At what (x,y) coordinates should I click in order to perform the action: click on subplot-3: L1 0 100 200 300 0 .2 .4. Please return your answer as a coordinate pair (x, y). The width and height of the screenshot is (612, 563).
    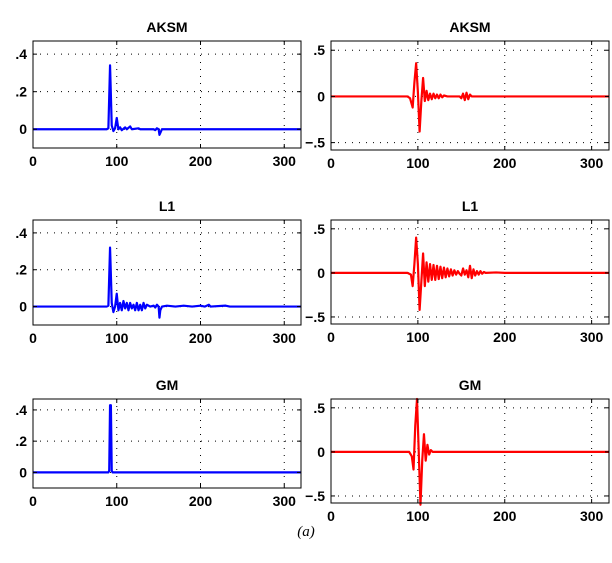
    Looking at the image, I should click on (158, 272).